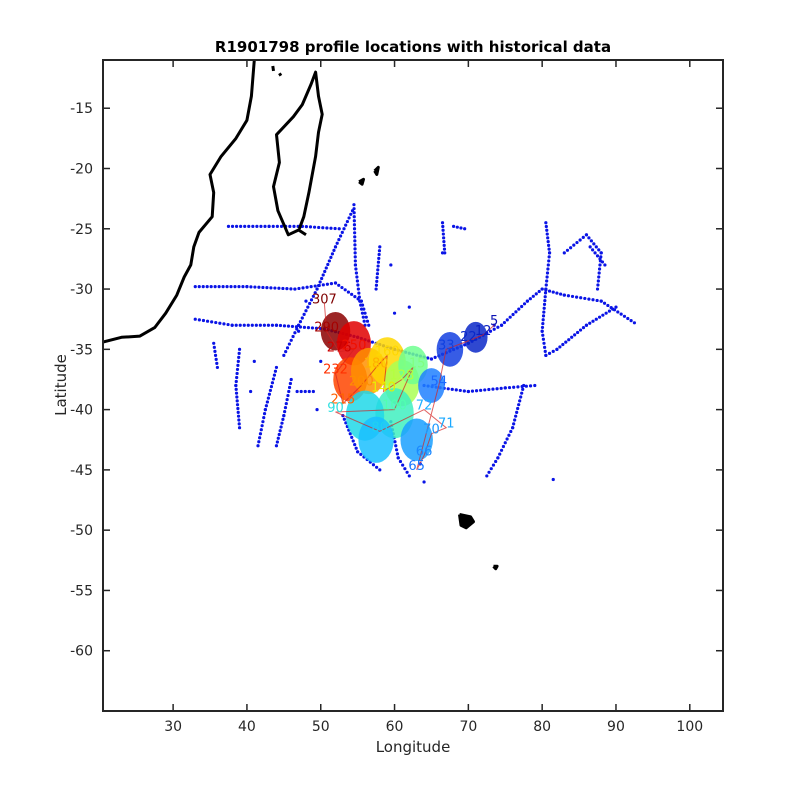 The height and width of the screenshot is (804, 800). Describe the element at coordinates (542, 727) in the screenshot. I see `x-tick-label: 80` at that location.